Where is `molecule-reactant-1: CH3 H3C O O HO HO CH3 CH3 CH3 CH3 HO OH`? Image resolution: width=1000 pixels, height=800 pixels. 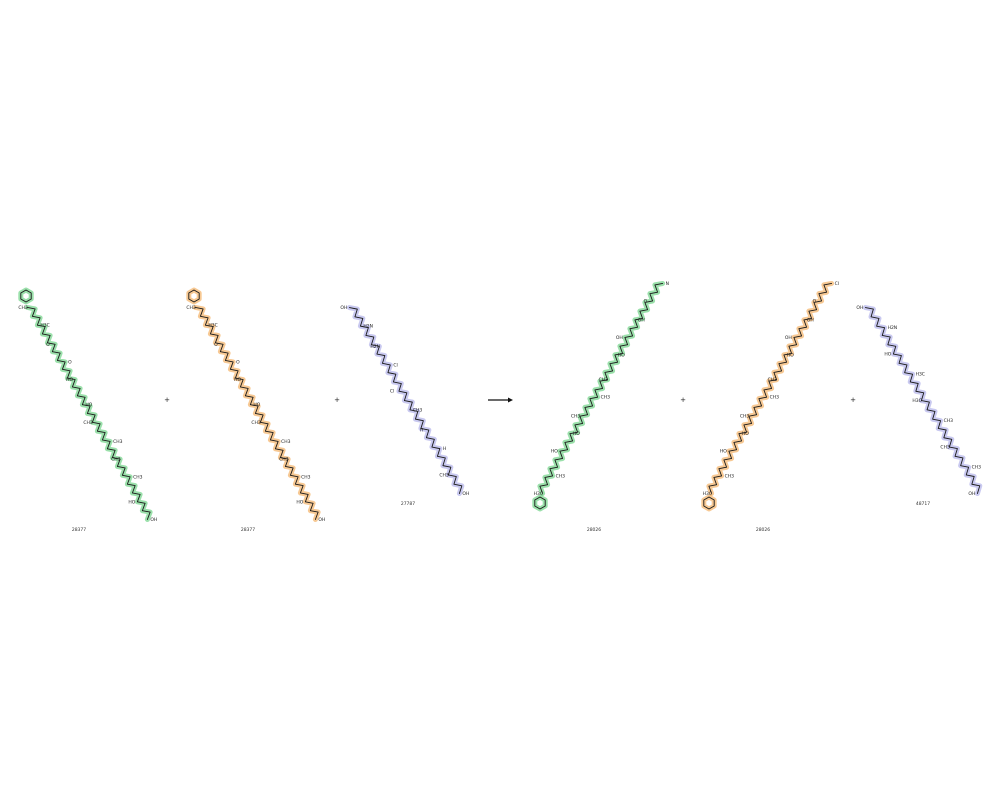
molecule-reactant-1: CH3 H3C O O HO HO CH3 CH3 CH3 CH3 HO OH is located at coordinates (87, 405).